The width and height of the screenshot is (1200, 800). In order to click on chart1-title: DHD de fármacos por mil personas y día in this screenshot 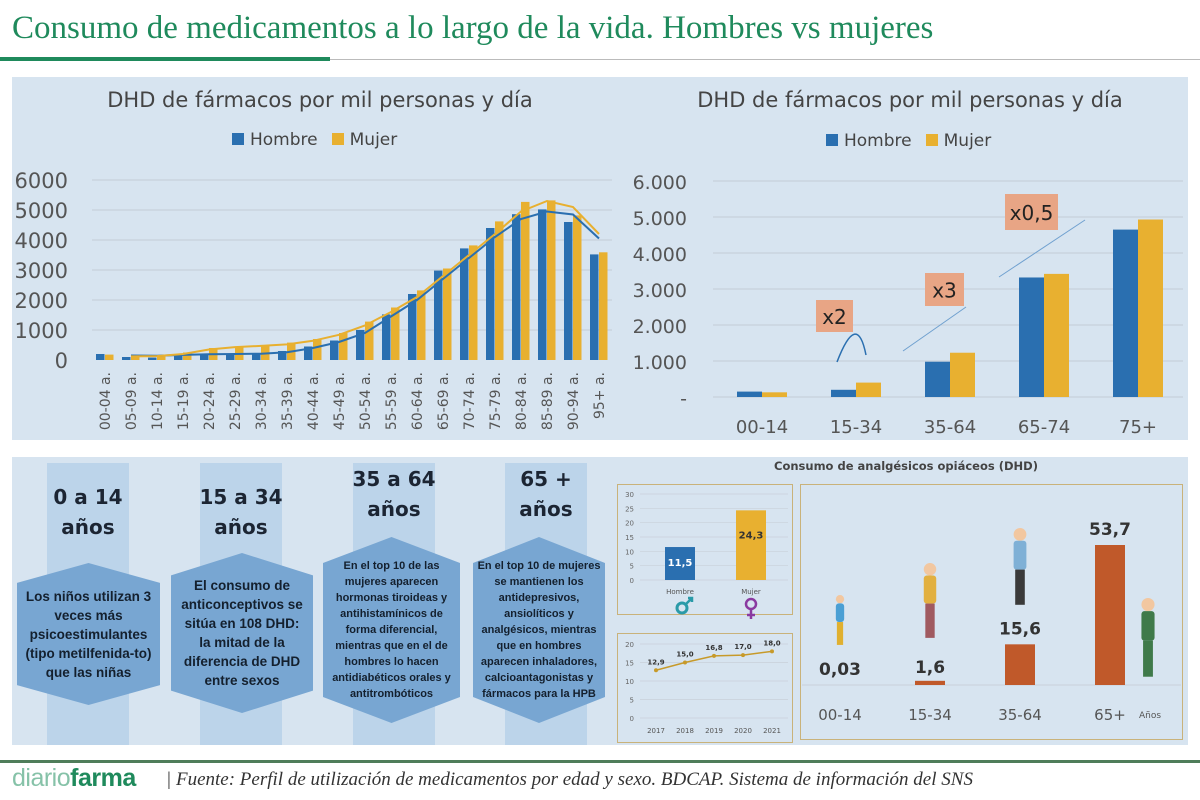, I will do `click(320, 100)`.